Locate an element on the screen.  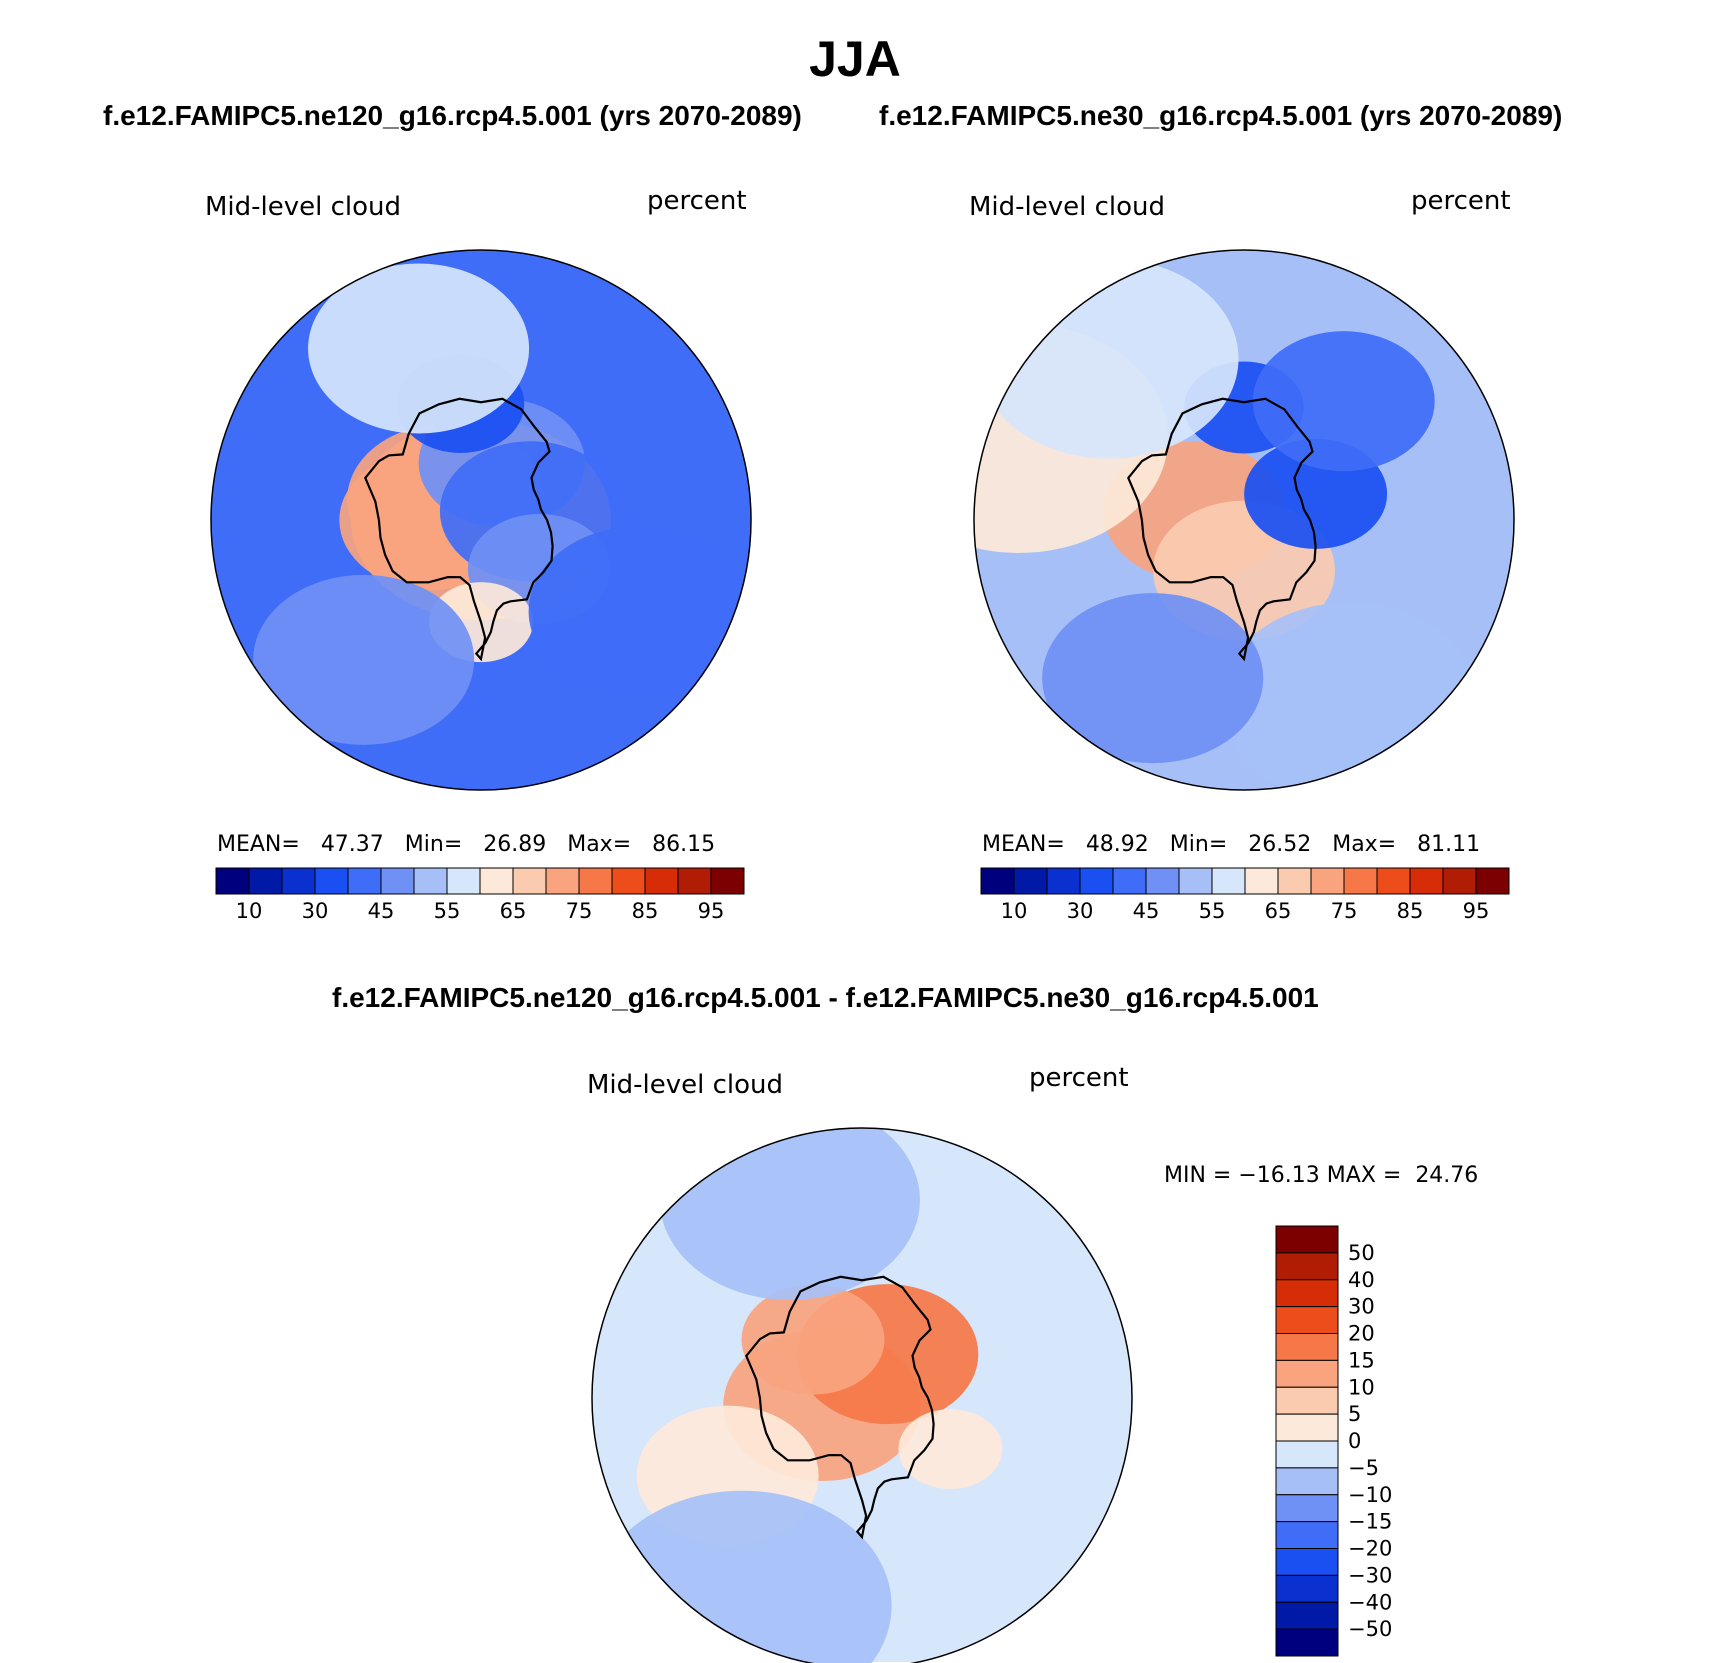
panel2-colorbar-tick-label: 65 is located at coordinates (1278, 911).